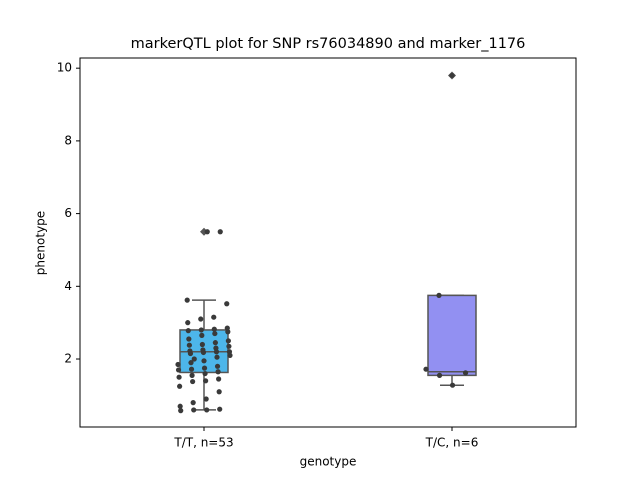  I want to click on y-tick-label: 6, so click(68, 213).